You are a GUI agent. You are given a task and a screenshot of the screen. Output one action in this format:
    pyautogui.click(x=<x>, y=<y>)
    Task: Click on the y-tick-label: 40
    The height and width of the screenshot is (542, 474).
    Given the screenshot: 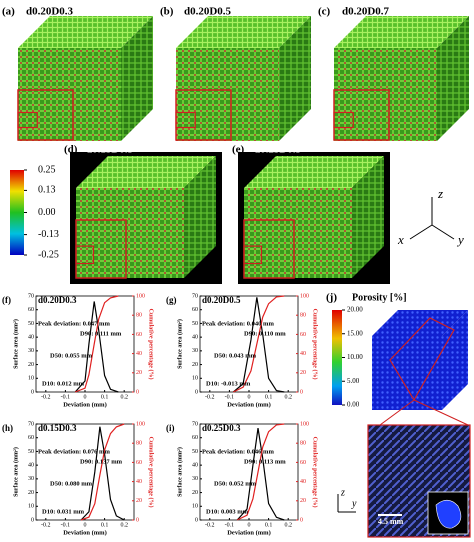 What is the action you would take?
    pyautogui.click(x=195, y=466)
    